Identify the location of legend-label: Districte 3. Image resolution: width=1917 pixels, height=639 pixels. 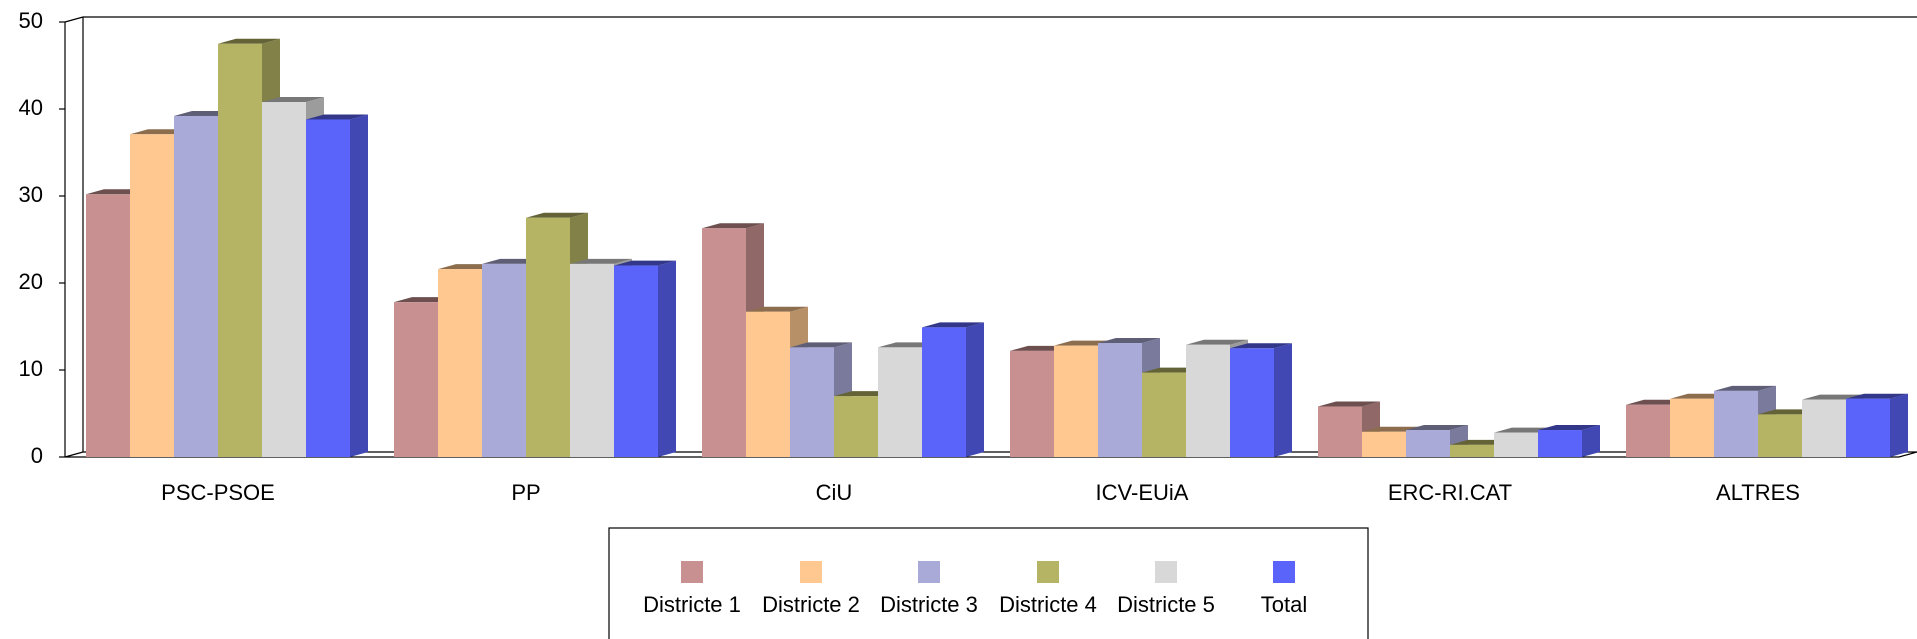
(929, 604).